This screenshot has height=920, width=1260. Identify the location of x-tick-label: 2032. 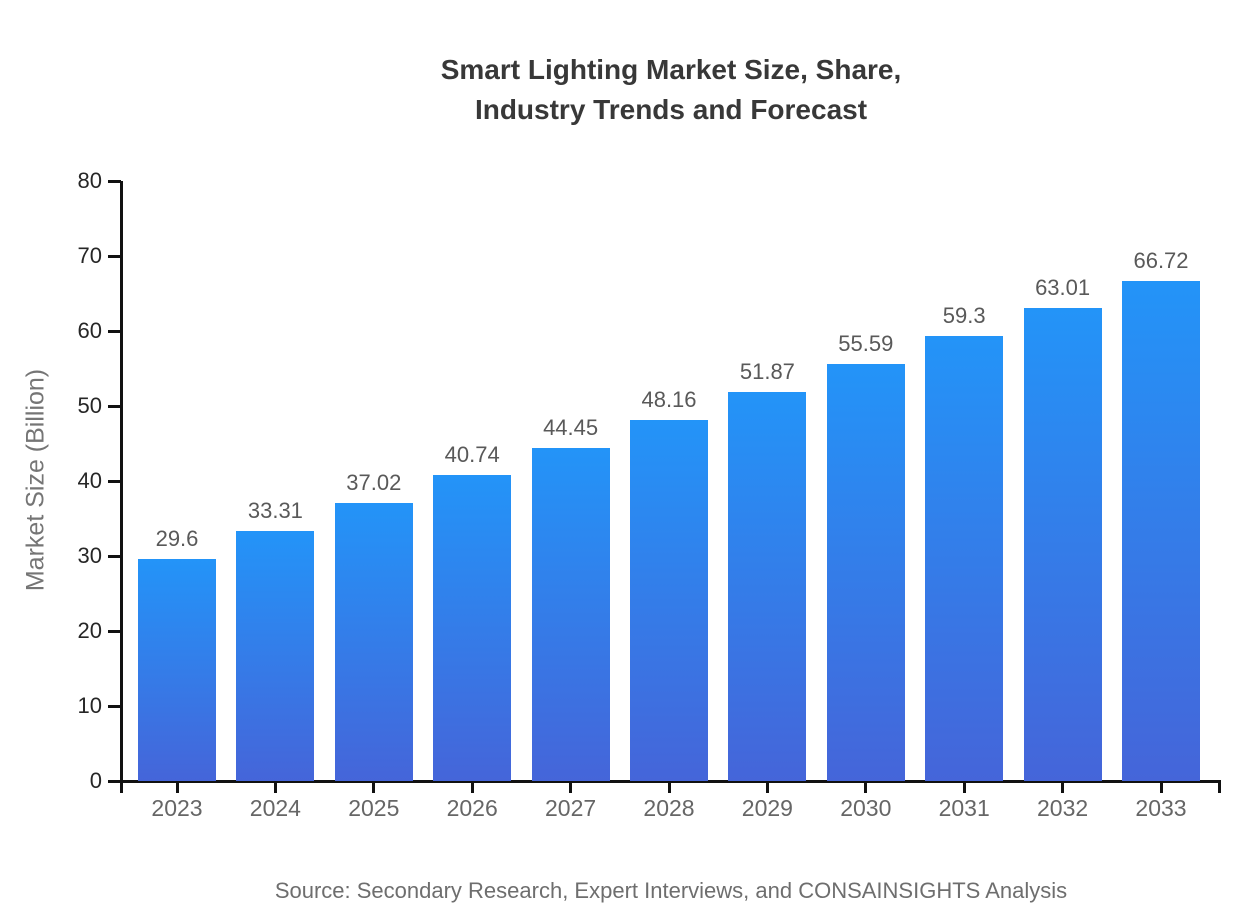
(1063, 808).